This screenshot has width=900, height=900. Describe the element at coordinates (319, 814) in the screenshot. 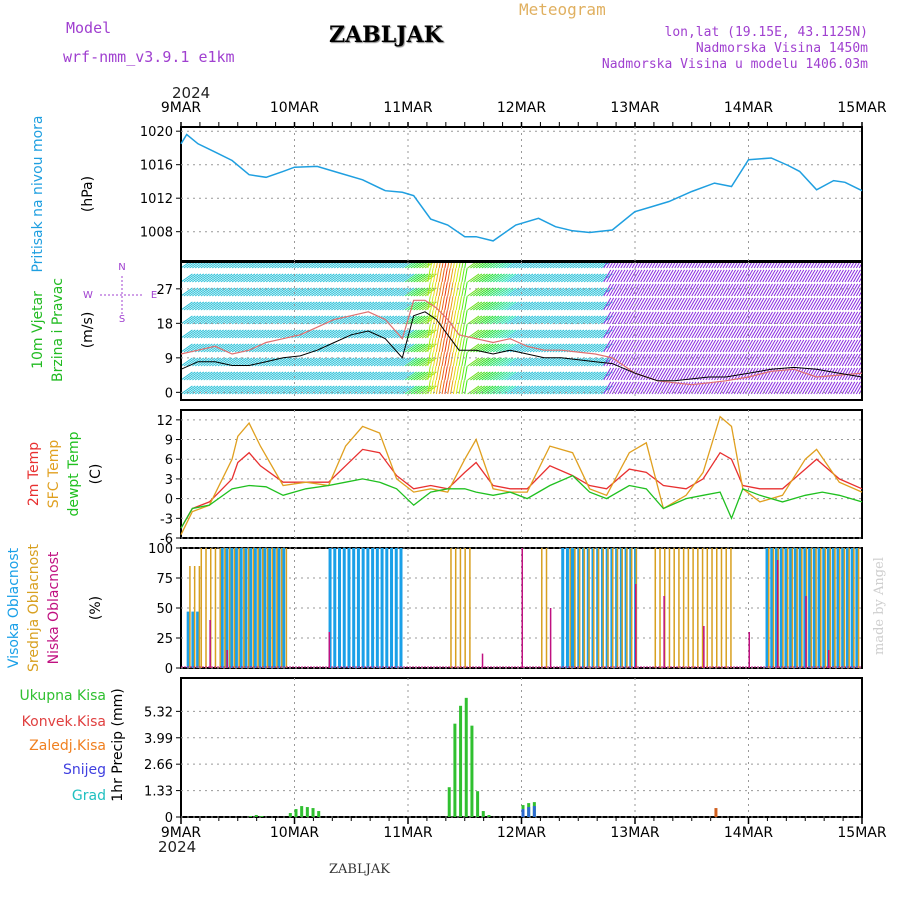

I see `precip-bar` at that location.